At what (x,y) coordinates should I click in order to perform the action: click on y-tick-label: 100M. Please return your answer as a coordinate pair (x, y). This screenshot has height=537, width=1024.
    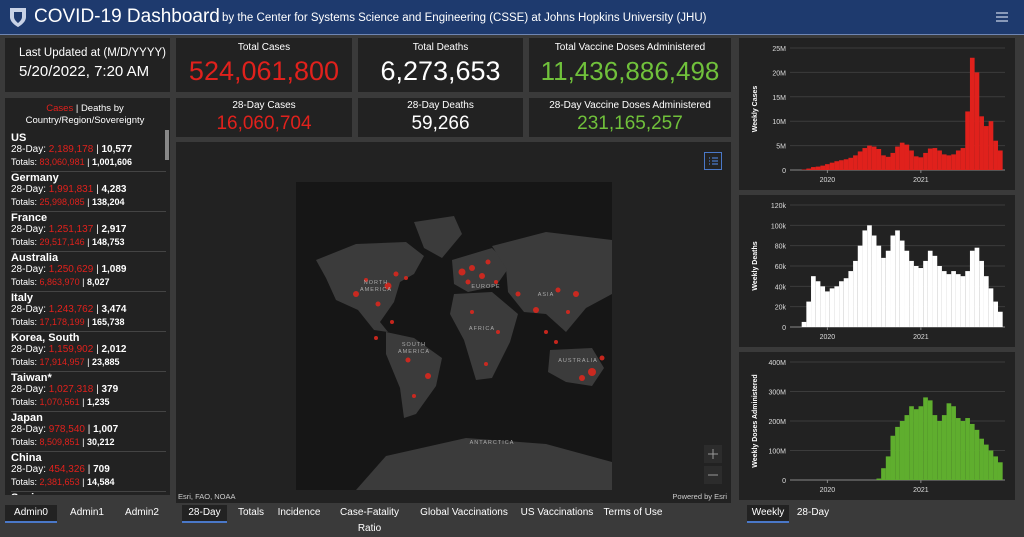
    Looking at the image, I should click on (777, 452).